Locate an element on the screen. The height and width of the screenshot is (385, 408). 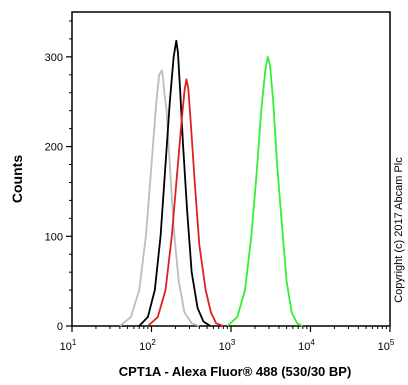
x-tick-label: 10¹ is located at coordinates (68, 345).